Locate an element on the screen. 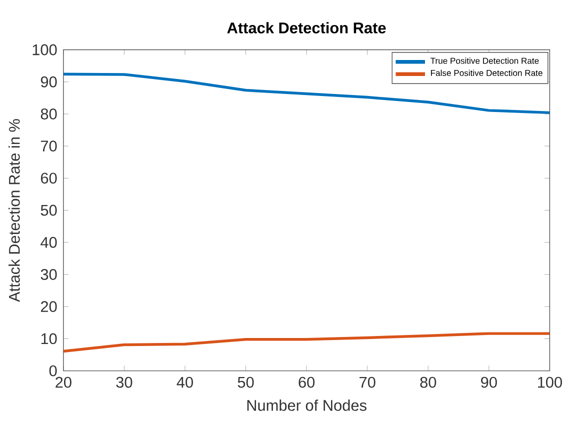  line-series is located at coordinates (306, 342).